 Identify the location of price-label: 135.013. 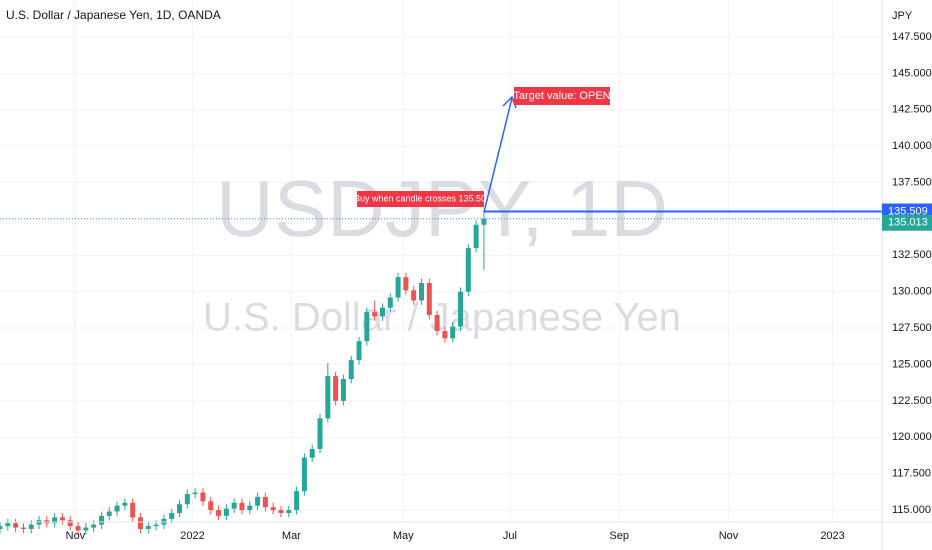
(908, 223).